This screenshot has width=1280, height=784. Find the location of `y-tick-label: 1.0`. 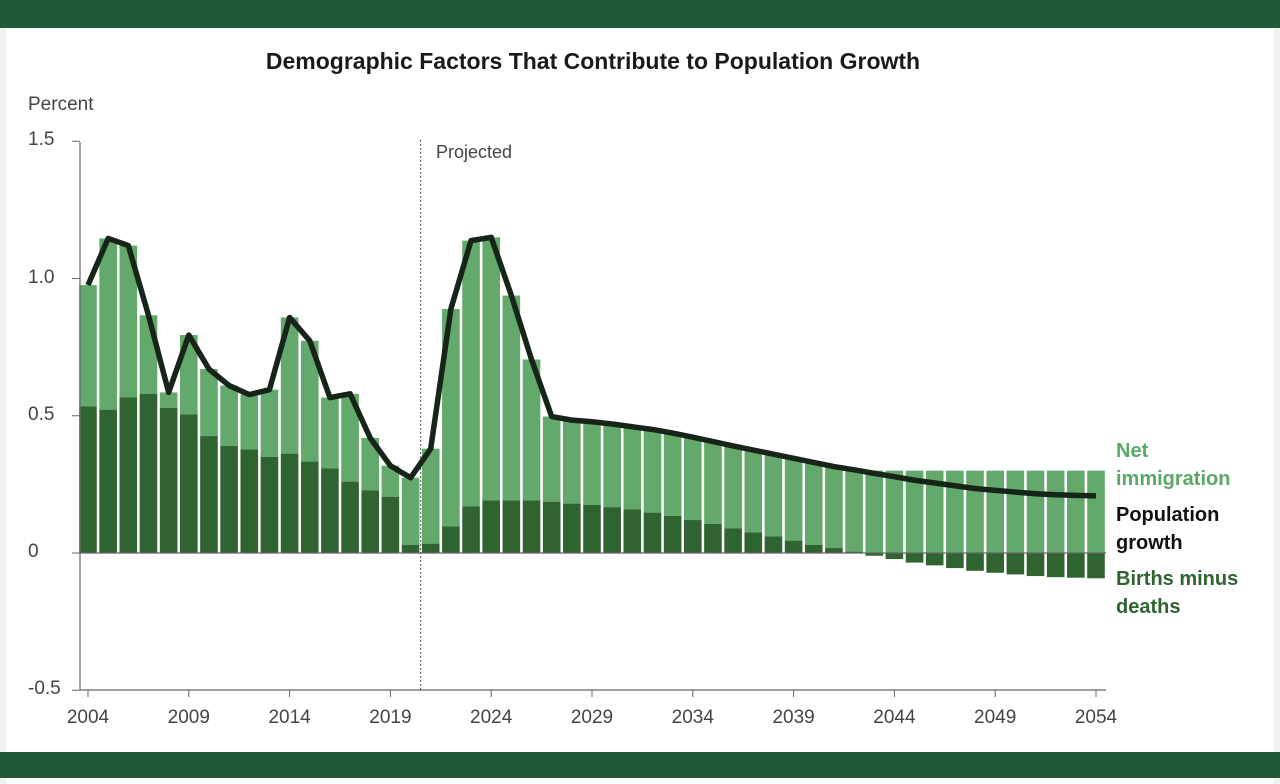

y-tick-label: 1.0 is located at coordinates (41, 277).